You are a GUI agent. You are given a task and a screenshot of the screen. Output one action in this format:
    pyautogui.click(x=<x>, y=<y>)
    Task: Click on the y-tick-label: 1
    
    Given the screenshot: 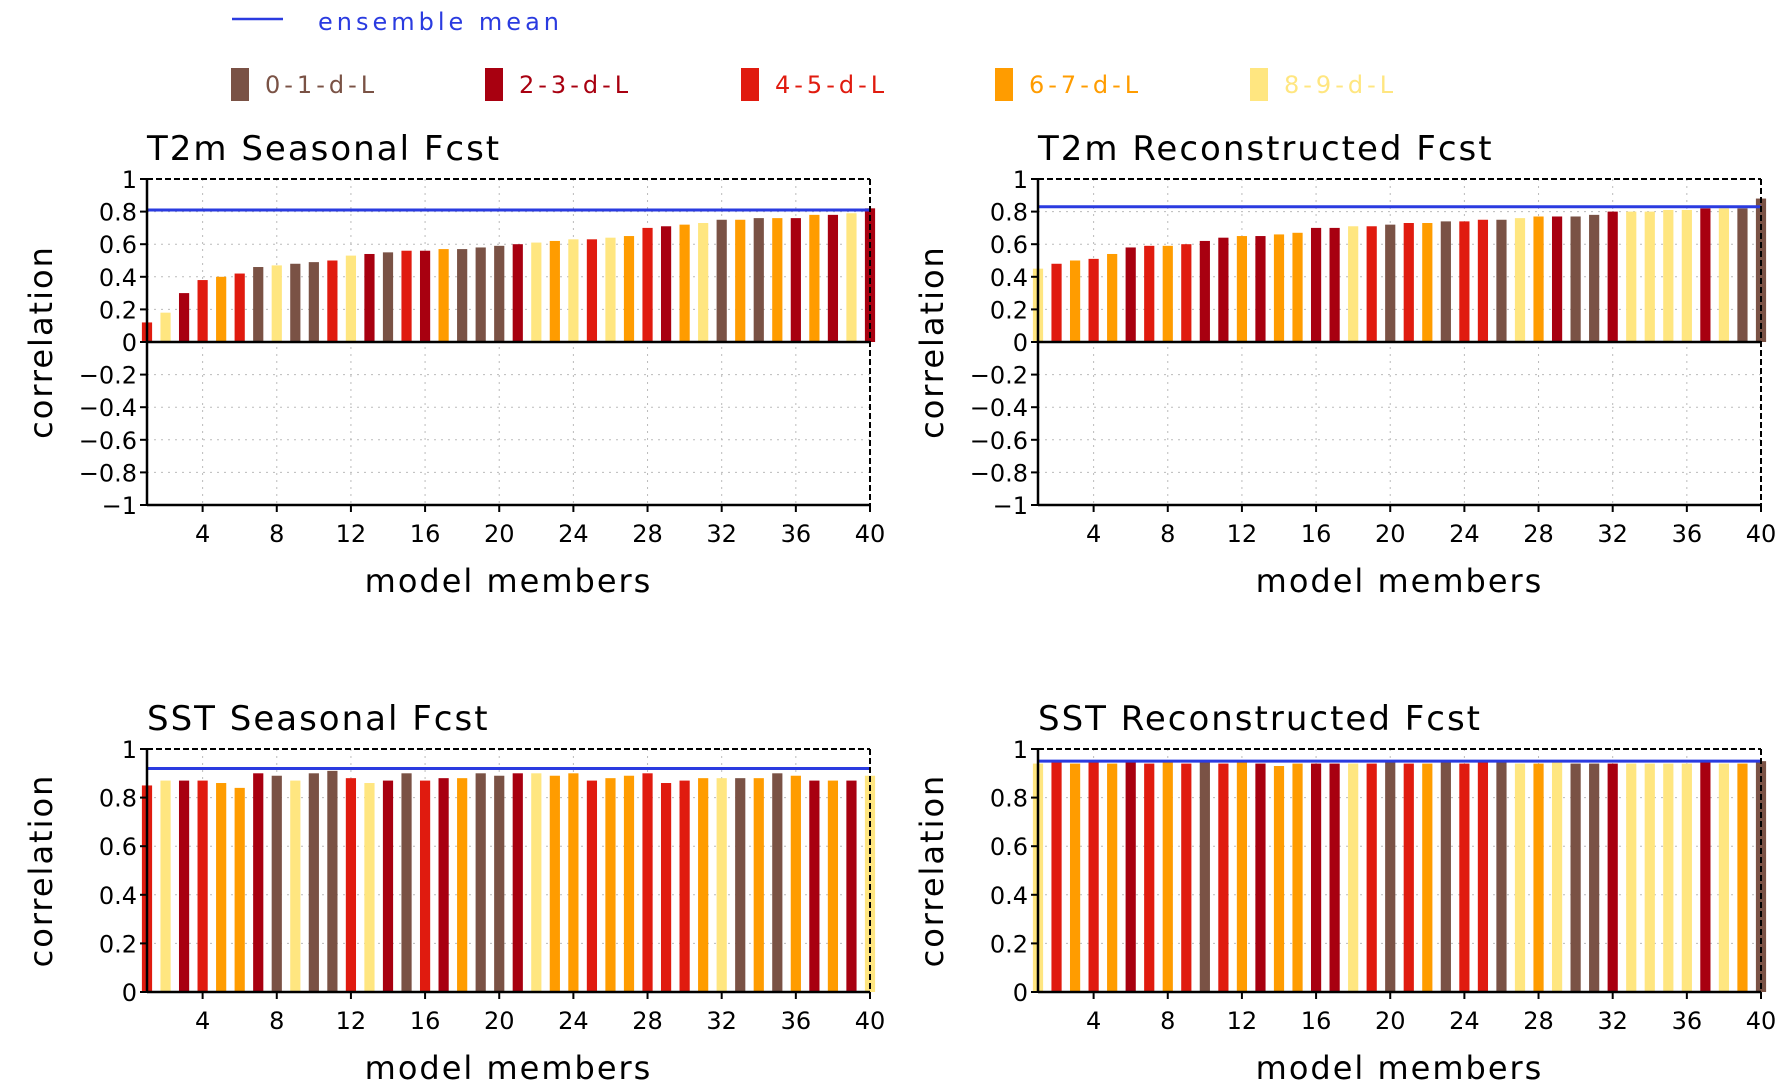 What is the action you would take?
    pyautogui.click(x=129, y=180)
    